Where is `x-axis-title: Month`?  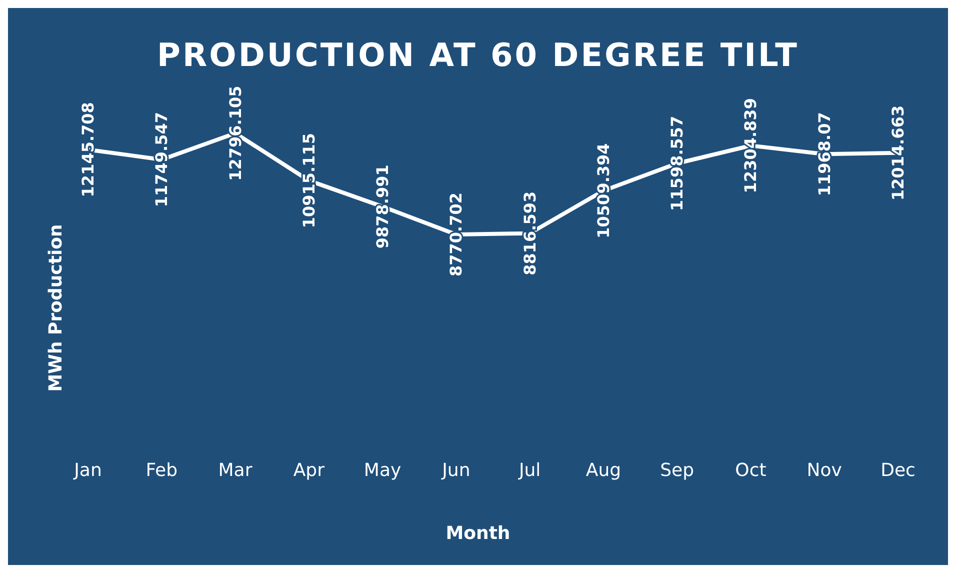
x-axis-title: Month is located at coordinates (478, 533).